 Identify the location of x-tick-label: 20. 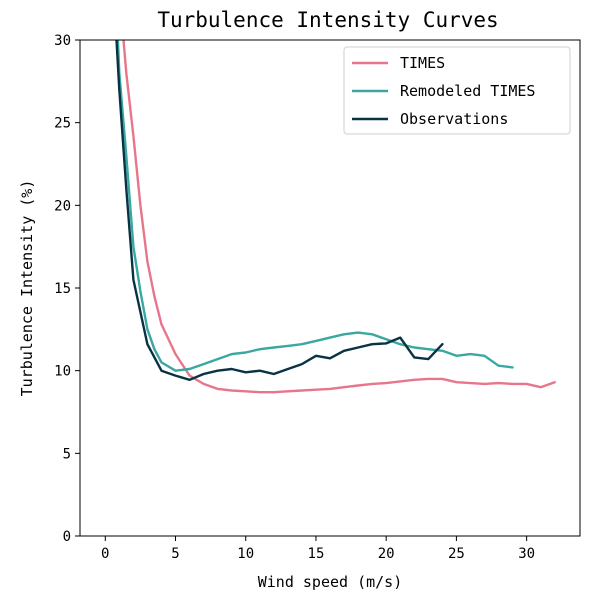
(386, 554).